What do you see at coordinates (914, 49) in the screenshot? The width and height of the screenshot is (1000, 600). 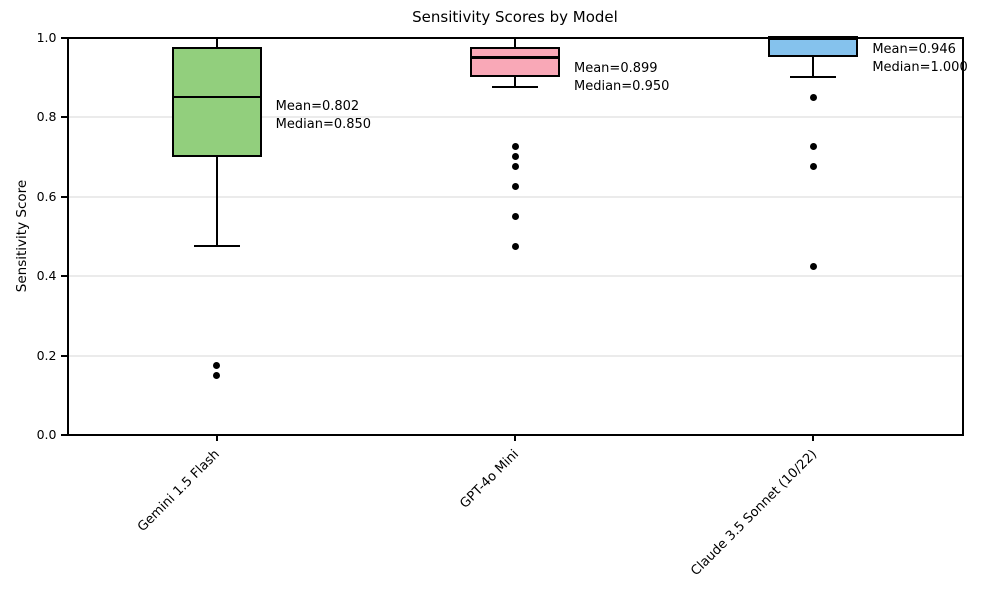 I see `annotation-mean: Mean=0.946` at bounding box center [914, 49].